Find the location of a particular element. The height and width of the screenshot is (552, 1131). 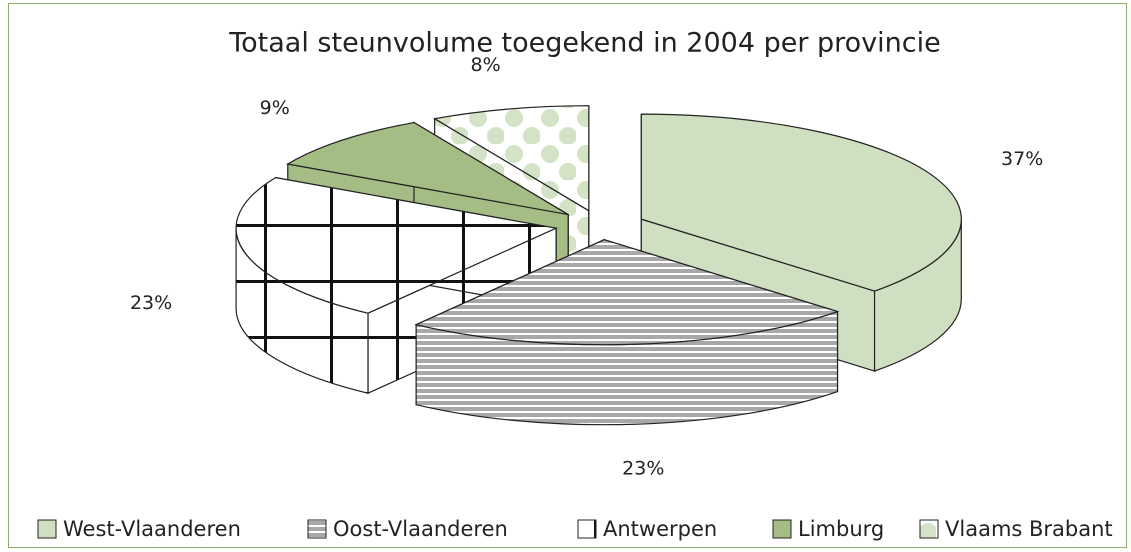

legend-label: Oost-Vlaanderen is located at coordinates (420, 529).